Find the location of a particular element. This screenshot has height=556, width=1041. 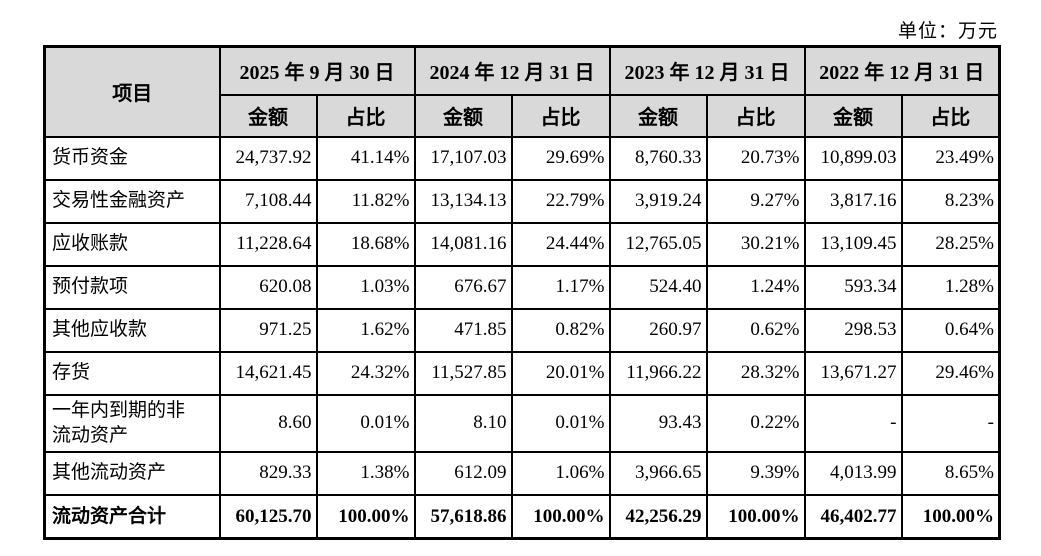

amount-cell: 93.43 is located at coordinates (658, 423).